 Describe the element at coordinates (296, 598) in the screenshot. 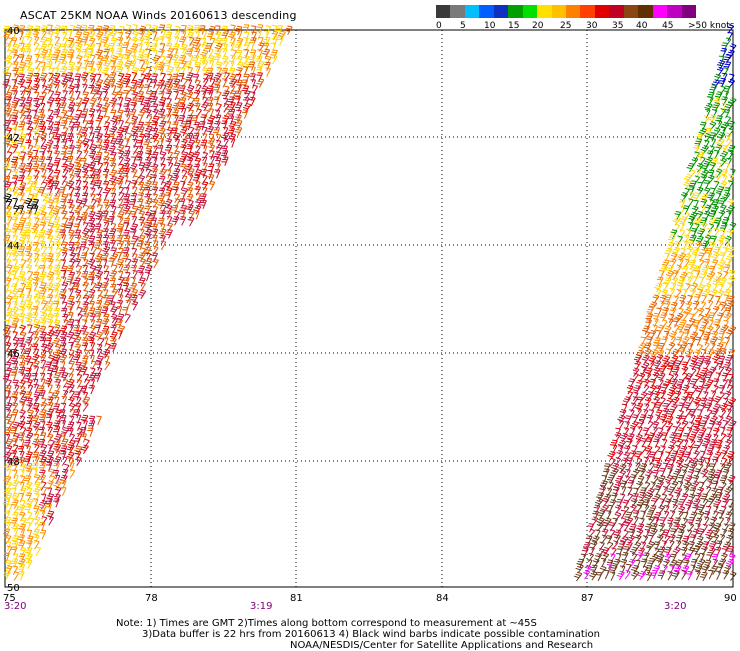

I see `longitude-label: 81` at that location.